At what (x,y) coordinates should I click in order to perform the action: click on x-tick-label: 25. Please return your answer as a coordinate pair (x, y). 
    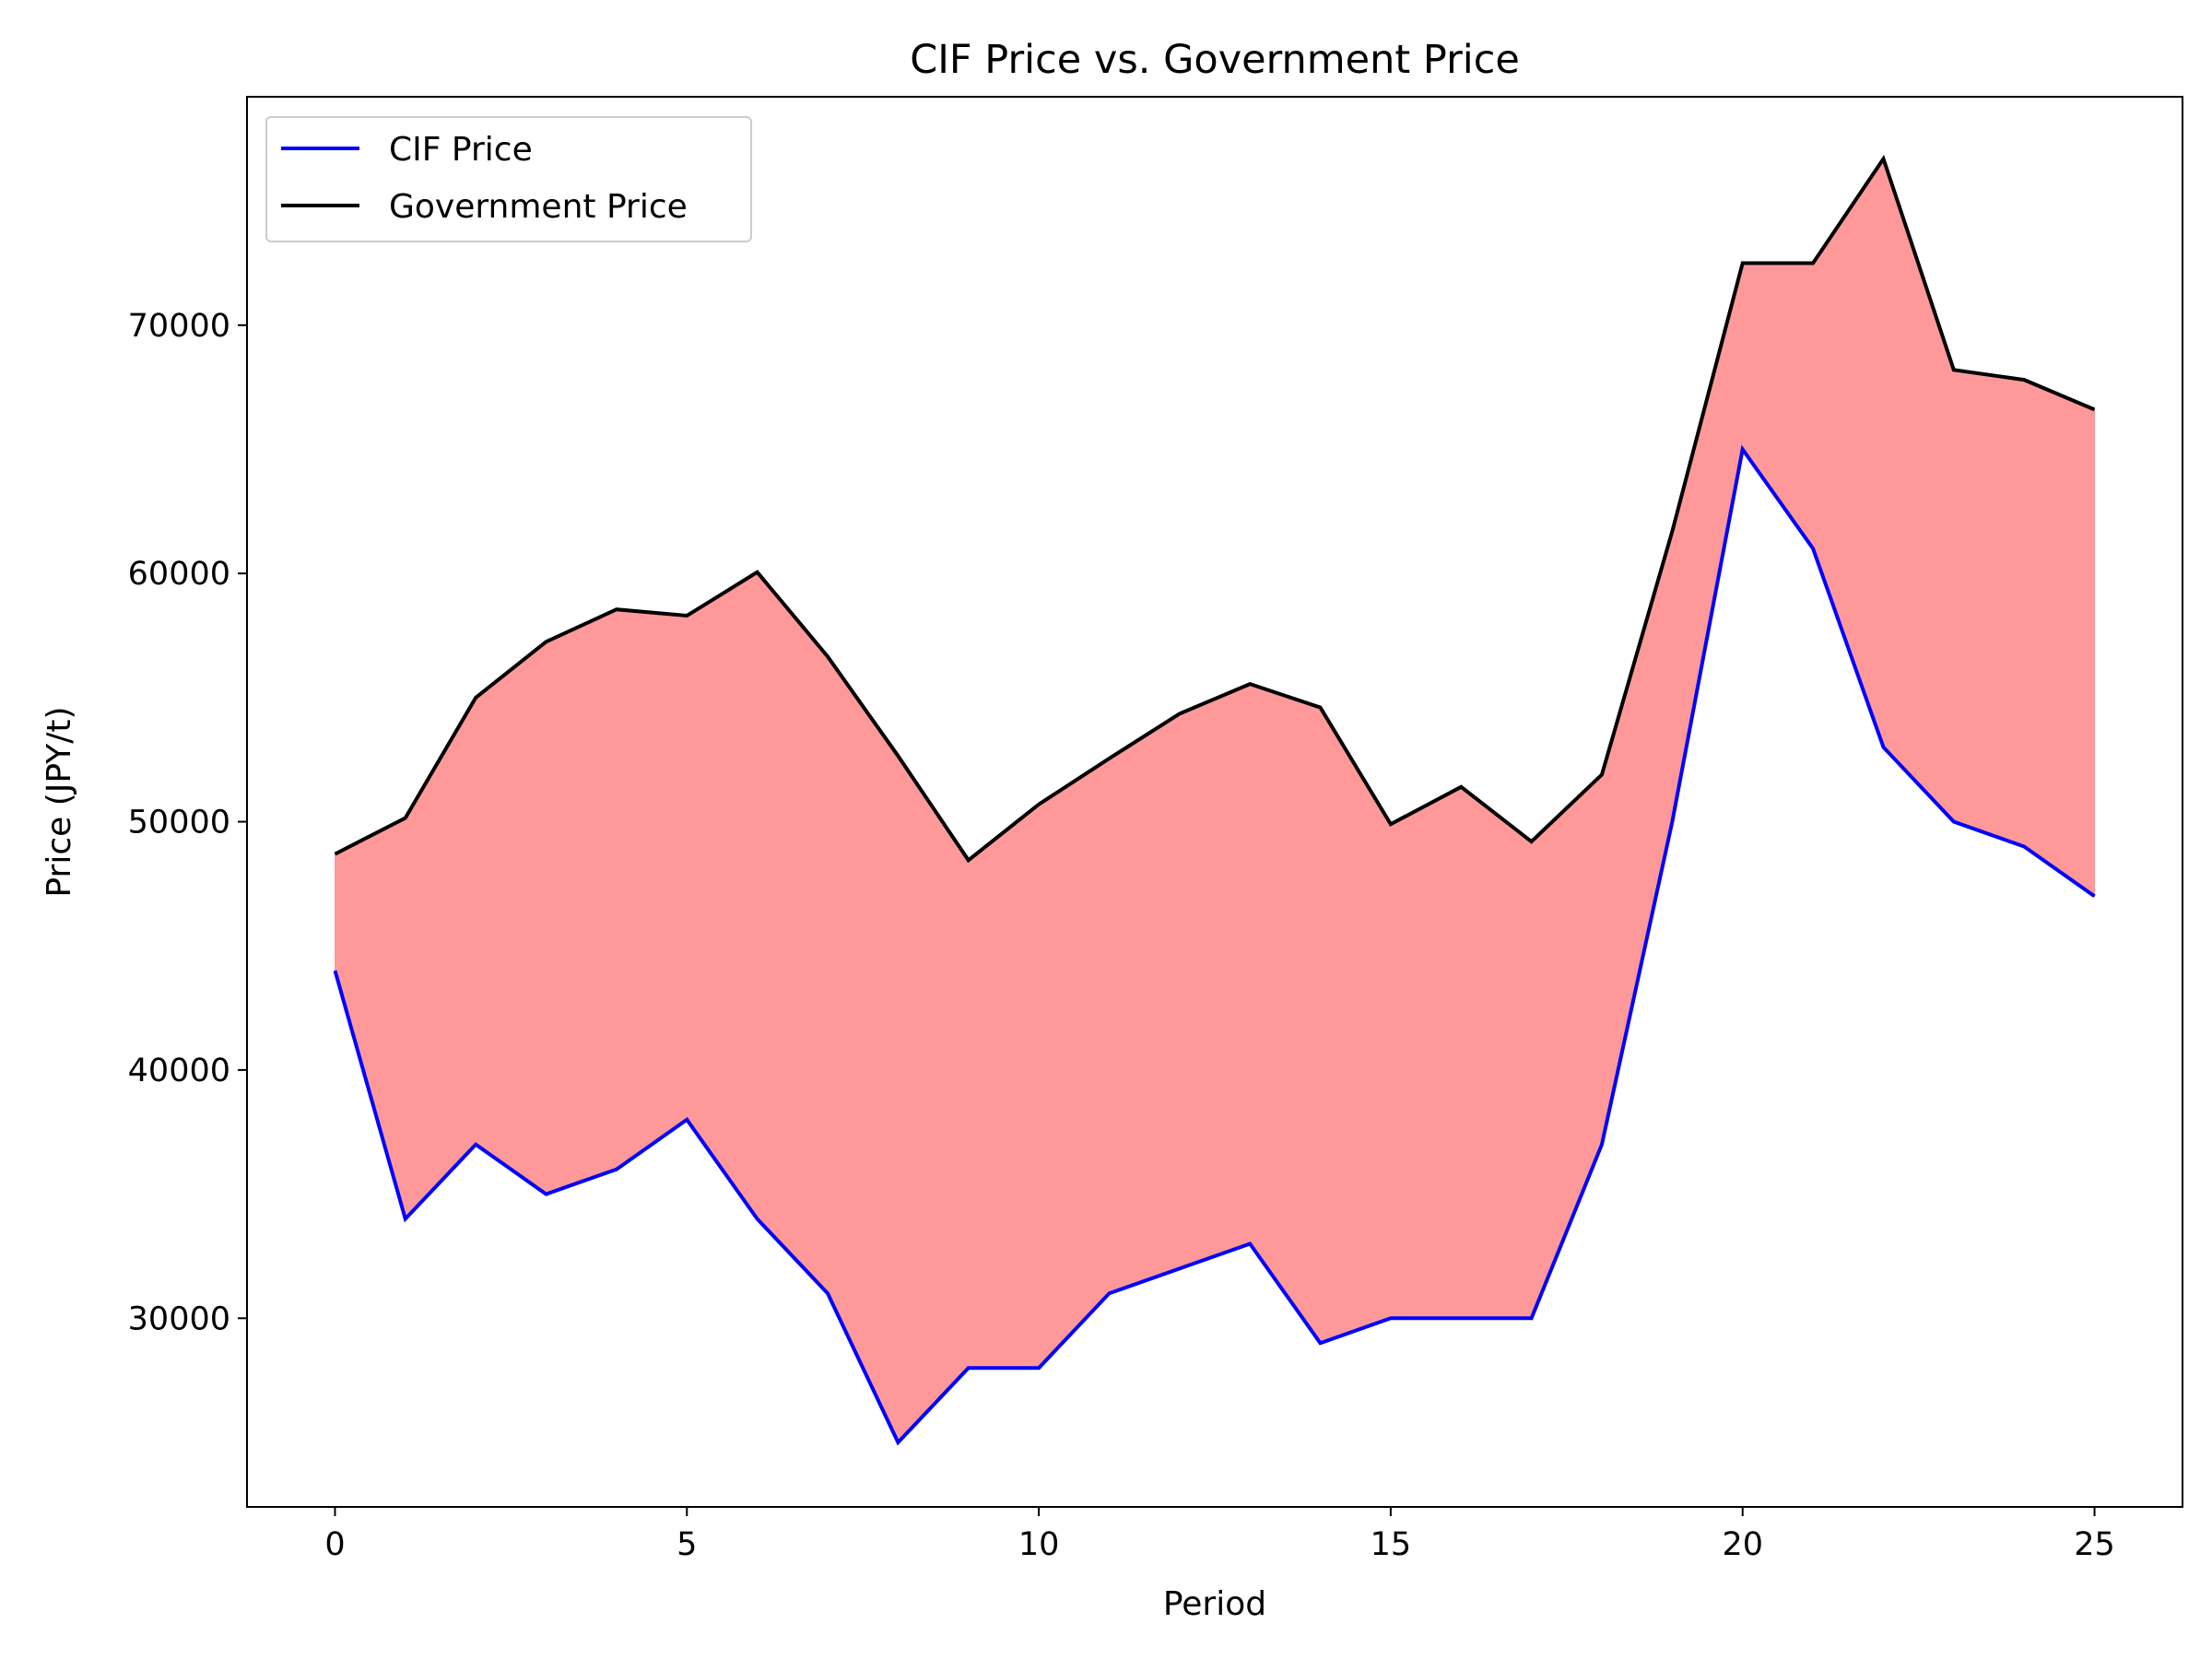
    Looking at the image, I should click on (2094, 1544).